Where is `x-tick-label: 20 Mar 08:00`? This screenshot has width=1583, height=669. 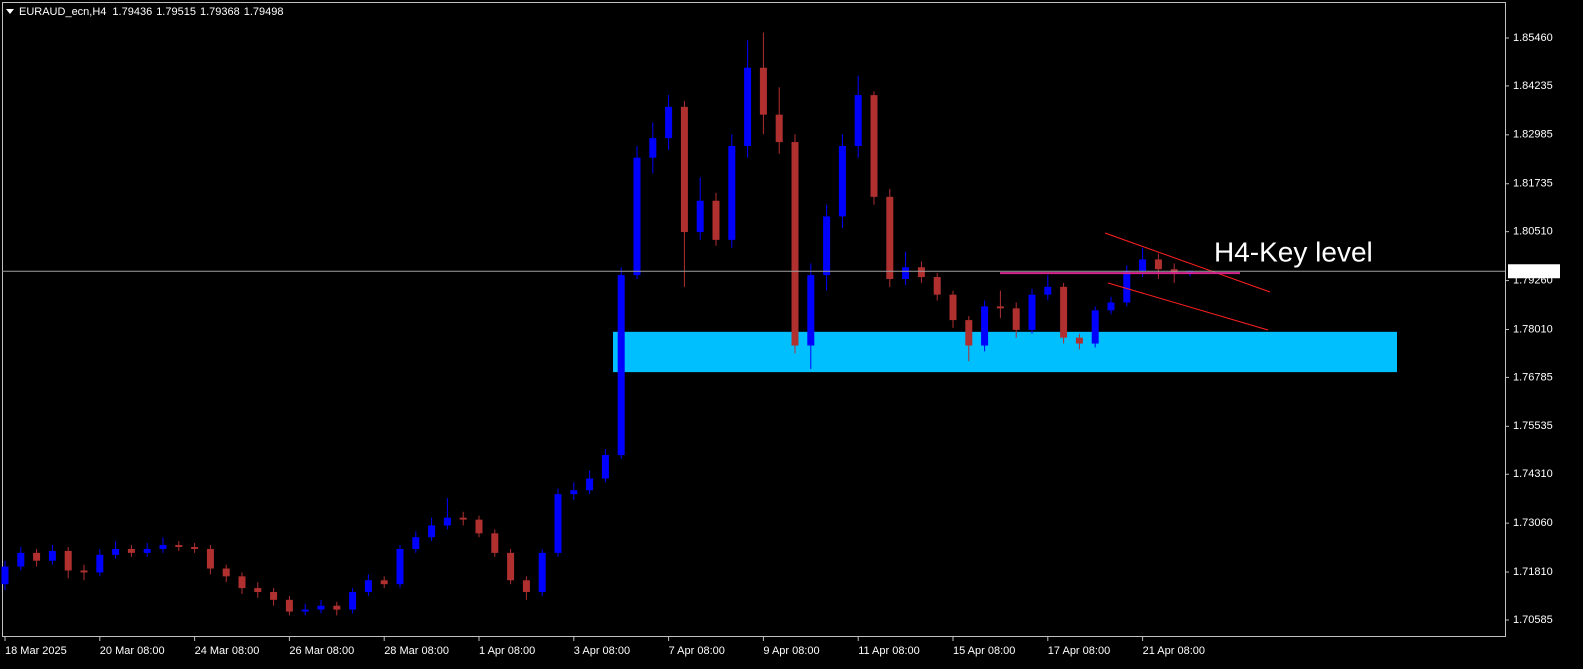
x-tick-label: 20 Mar 08:00 is located at coordinates (132, 651).